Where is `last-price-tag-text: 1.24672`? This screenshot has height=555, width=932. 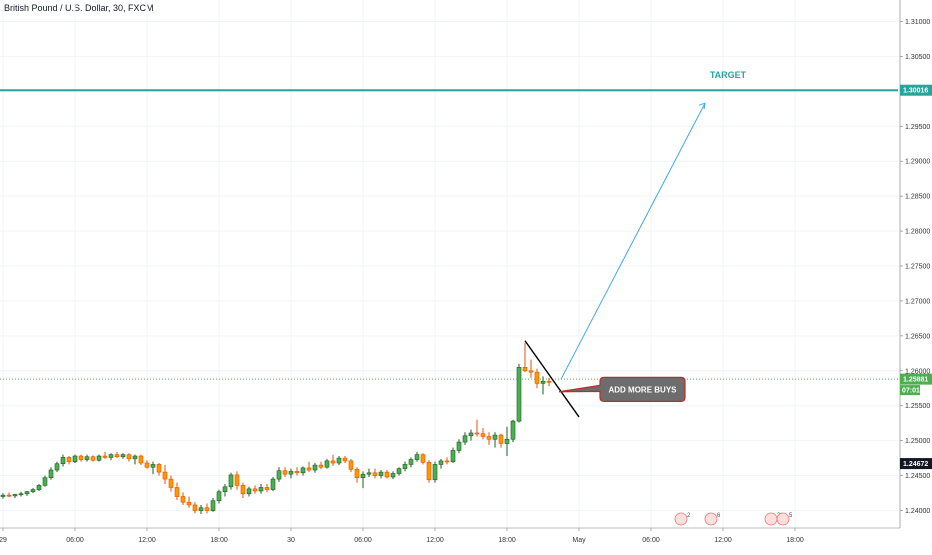
last-price-tag-text: 1.24672 is located at coordinates (915, 464).